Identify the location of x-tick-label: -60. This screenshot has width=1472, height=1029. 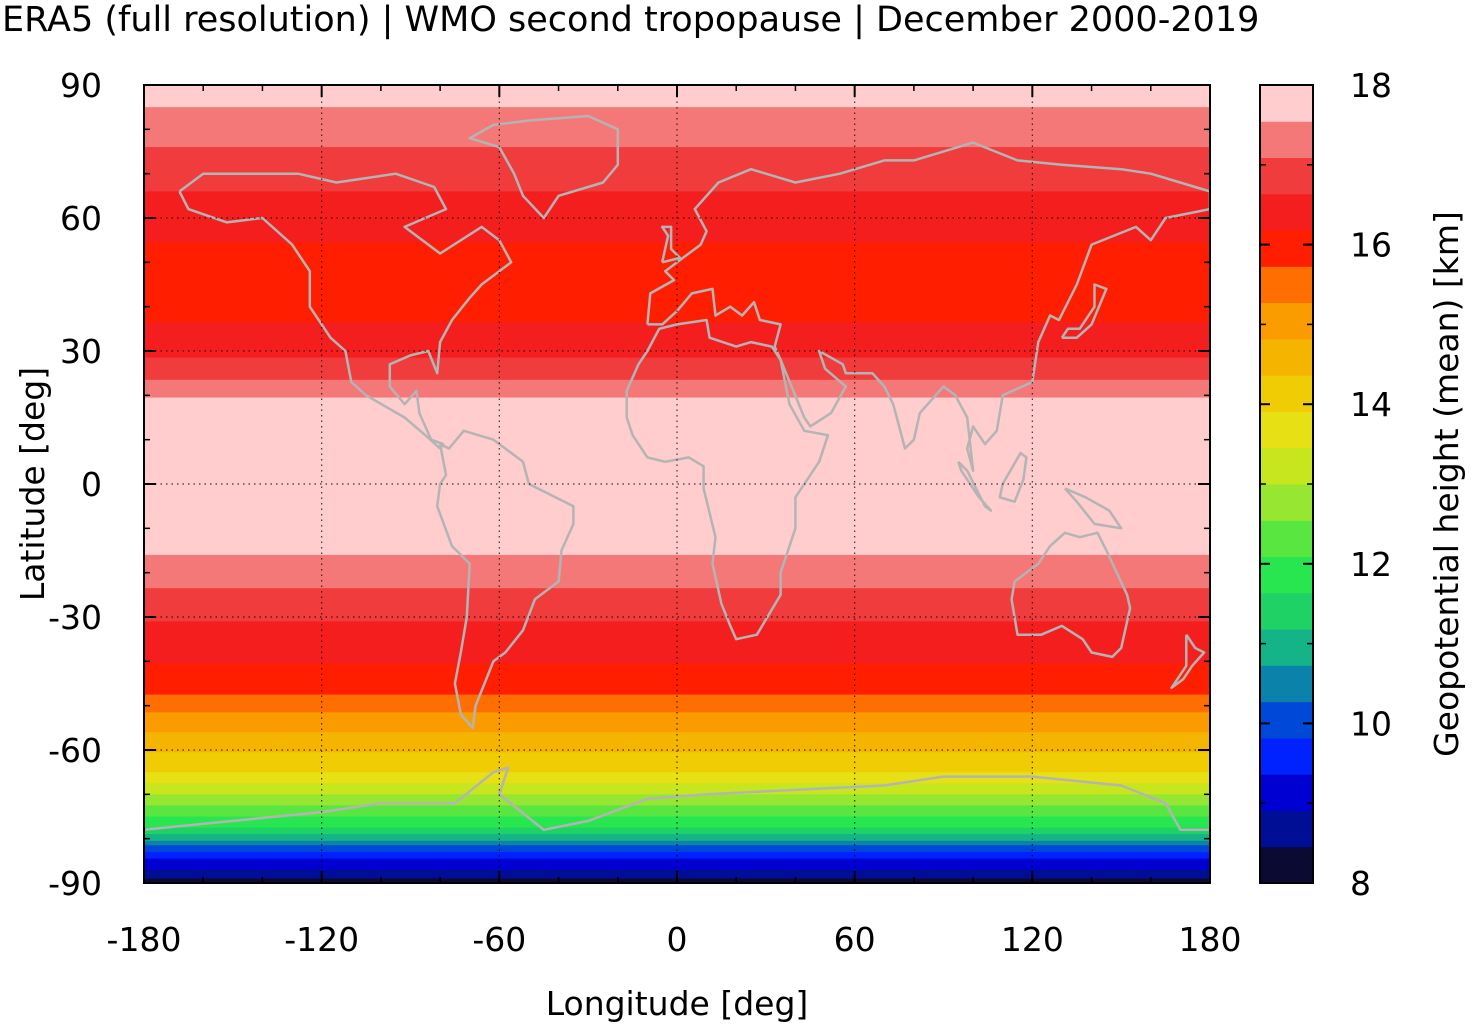
(499, 939).